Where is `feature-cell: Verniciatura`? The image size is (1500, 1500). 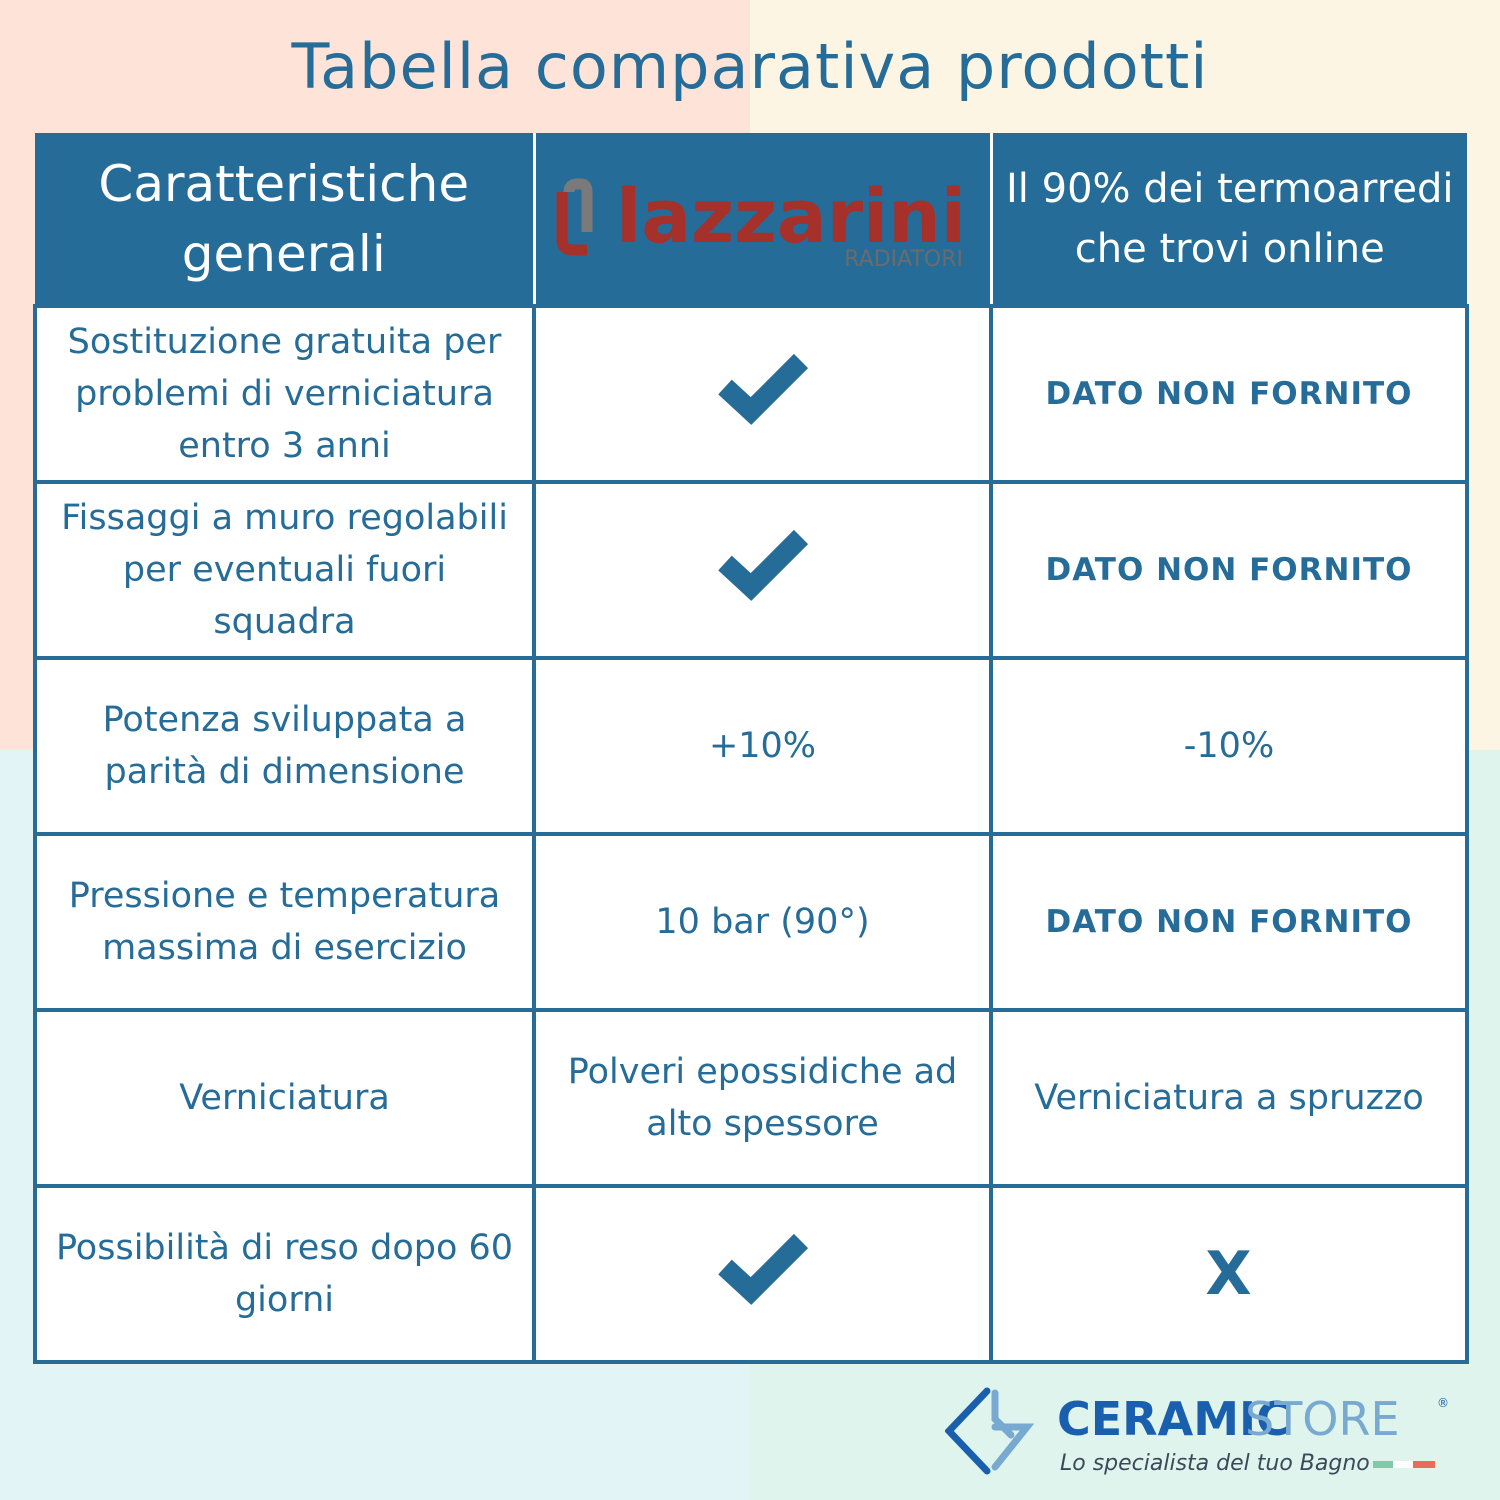 feature-cell: Verniciatura is located at coordinates (284, 1098).